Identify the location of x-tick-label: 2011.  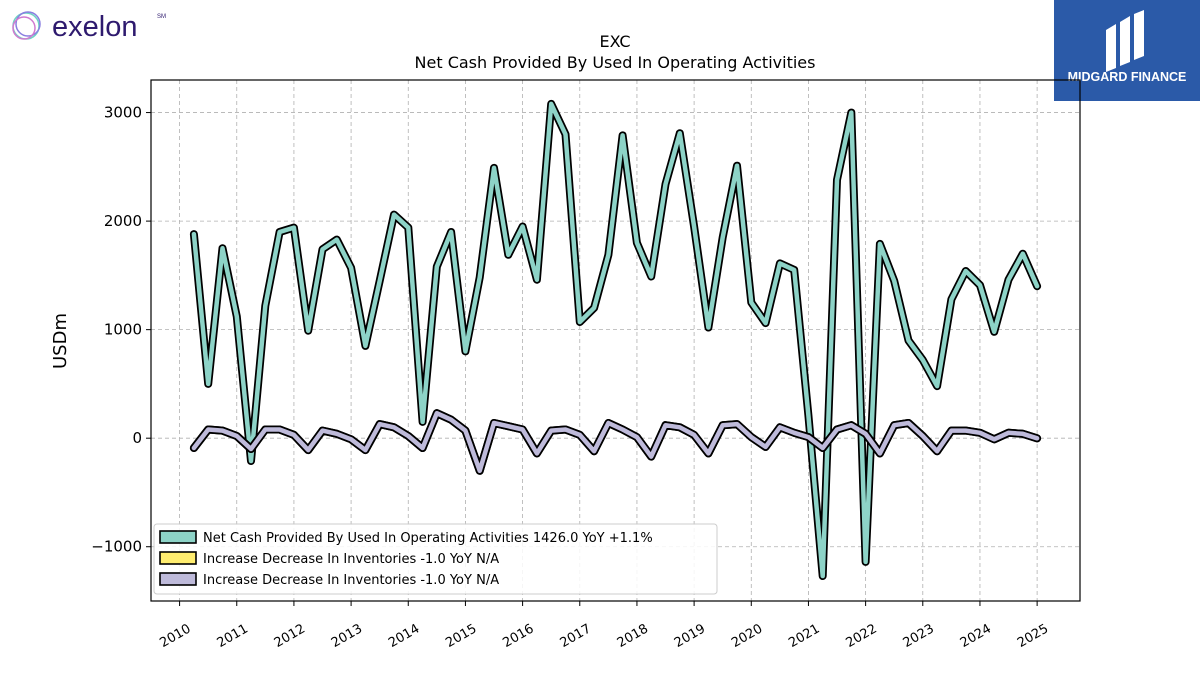
(233, 636).